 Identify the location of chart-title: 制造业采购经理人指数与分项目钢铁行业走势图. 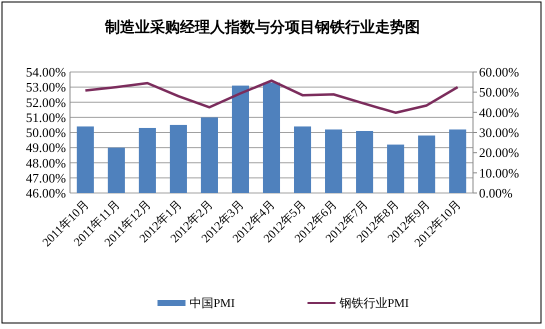
(262, 27).